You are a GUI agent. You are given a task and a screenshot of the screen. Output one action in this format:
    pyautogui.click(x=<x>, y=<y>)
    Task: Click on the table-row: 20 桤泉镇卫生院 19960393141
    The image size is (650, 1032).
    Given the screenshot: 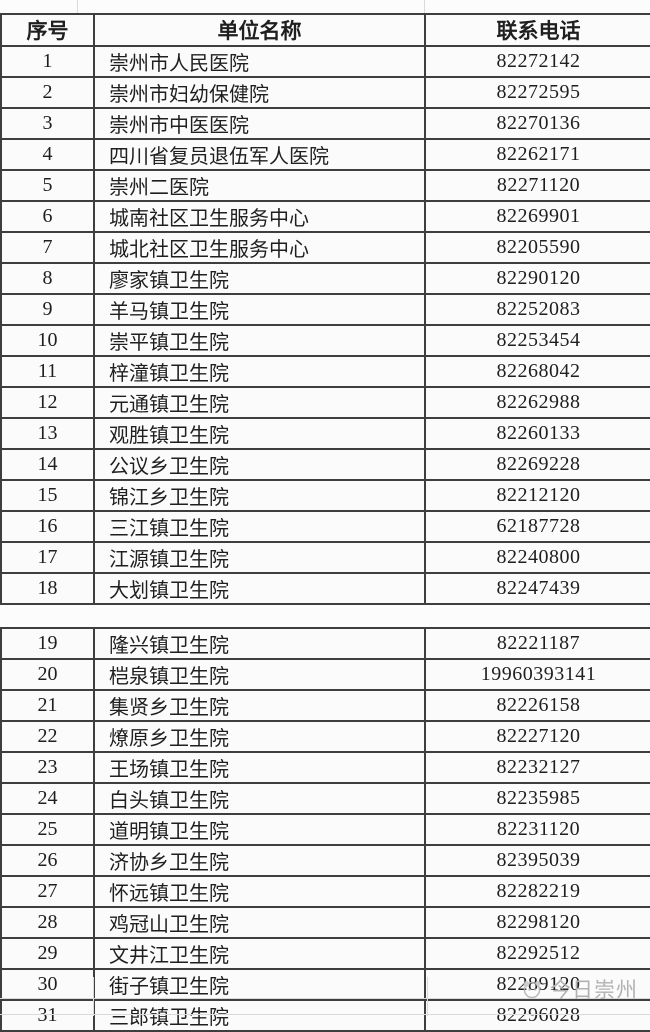 What is the action you would take?
    pyautogui.click(x=325, y=674)
    